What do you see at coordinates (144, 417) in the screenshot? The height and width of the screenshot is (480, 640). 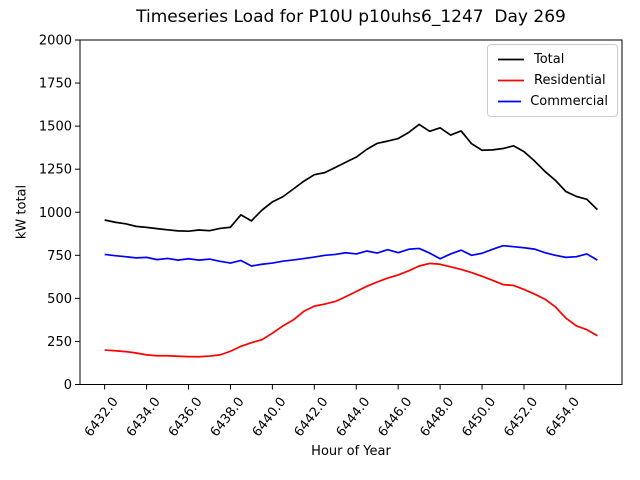 I see `x-tick-label: 6434.0` at bounding box center [144, 417].